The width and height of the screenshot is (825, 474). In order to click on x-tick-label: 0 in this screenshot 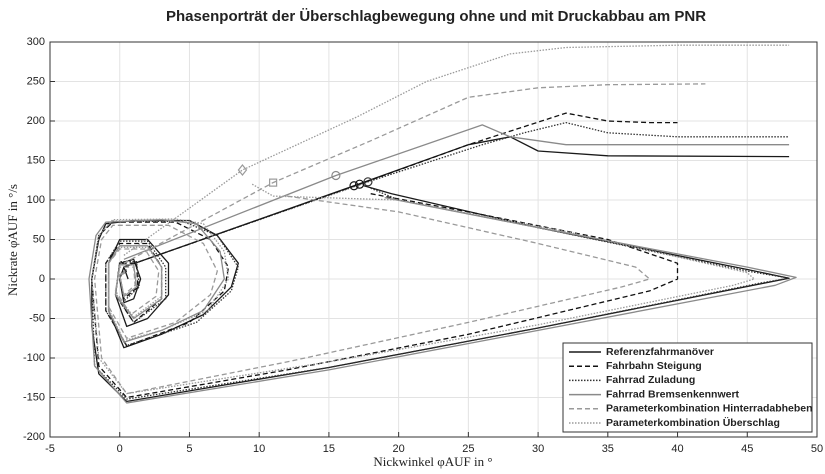, I will do `click(120, 449)`.